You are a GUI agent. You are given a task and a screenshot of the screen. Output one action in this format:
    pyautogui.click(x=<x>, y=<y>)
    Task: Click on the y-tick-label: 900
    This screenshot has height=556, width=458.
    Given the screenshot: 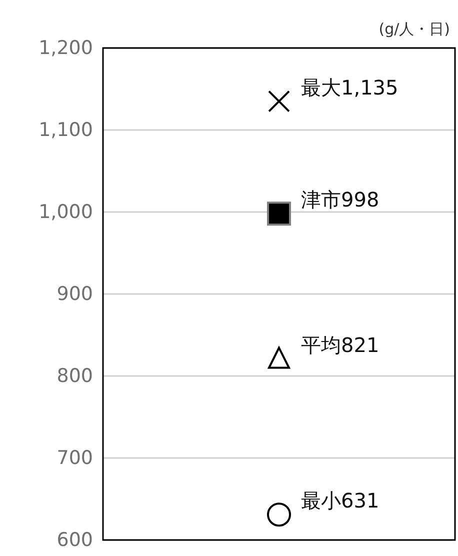 What is the action you would take?
    pyautogui.click(x=74, y=294)
    